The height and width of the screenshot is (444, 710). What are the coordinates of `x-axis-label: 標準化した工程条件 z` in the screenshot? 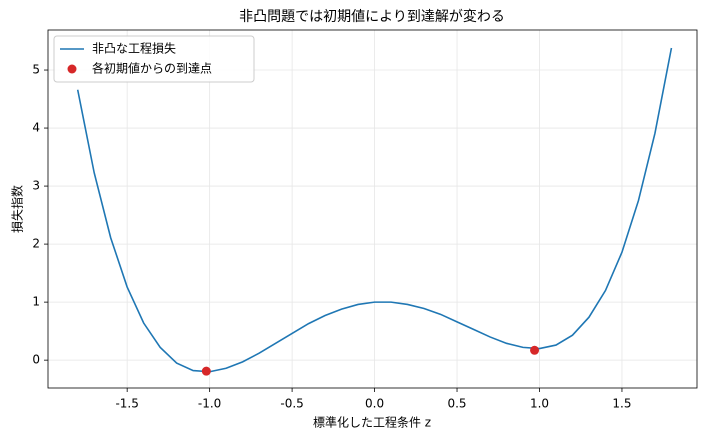 It's located at (372, 422).